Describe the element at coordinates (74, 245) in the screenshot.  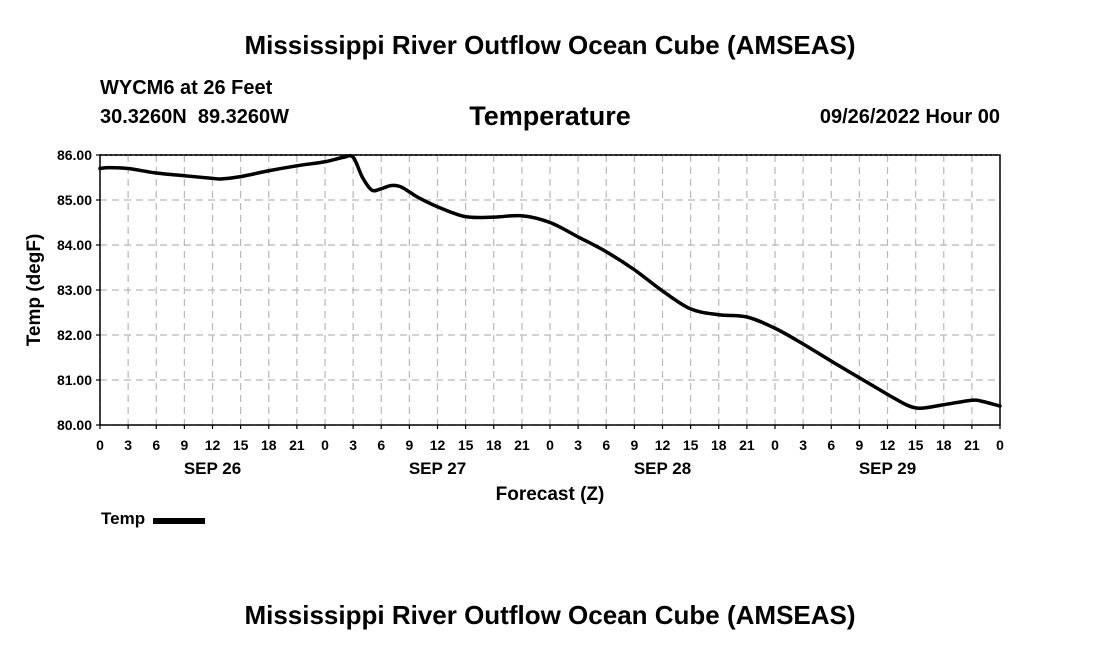
I see `y-tick-label: 84.00` at that location.